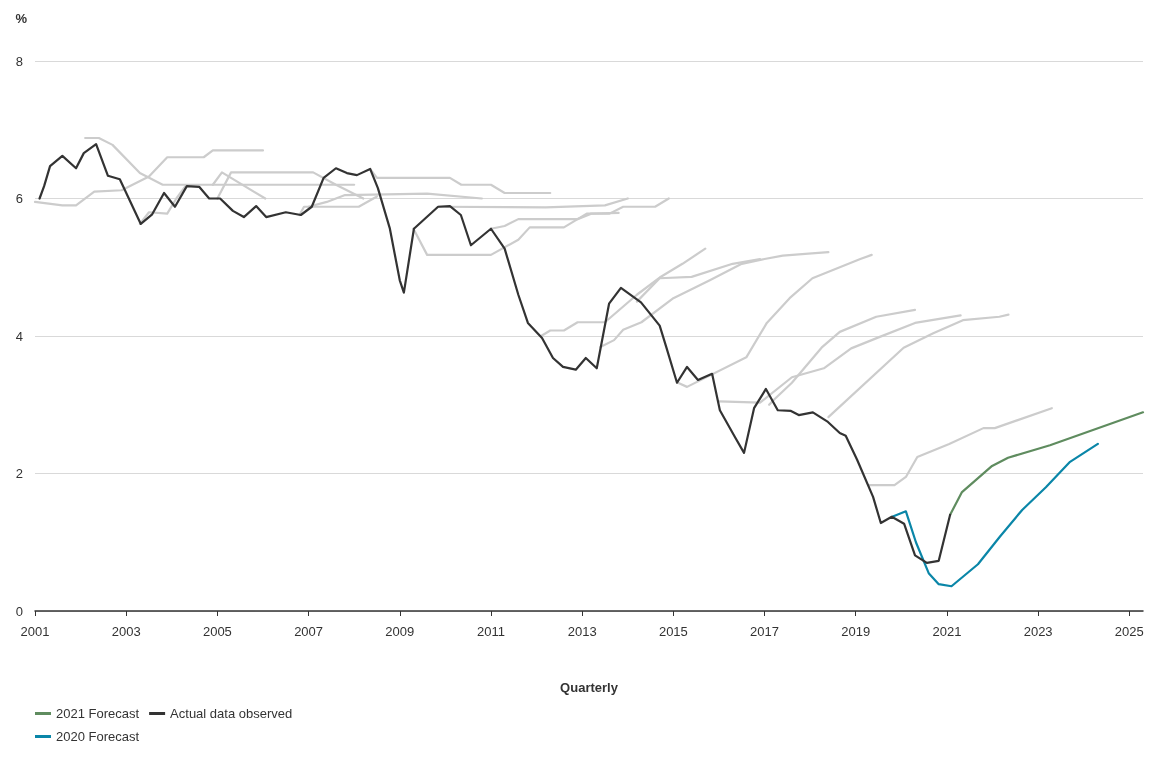 Image resolution: width=1152 pixels, height=765 pixels. I want to click on x-tick-label: 2023, so click(1038, 631).